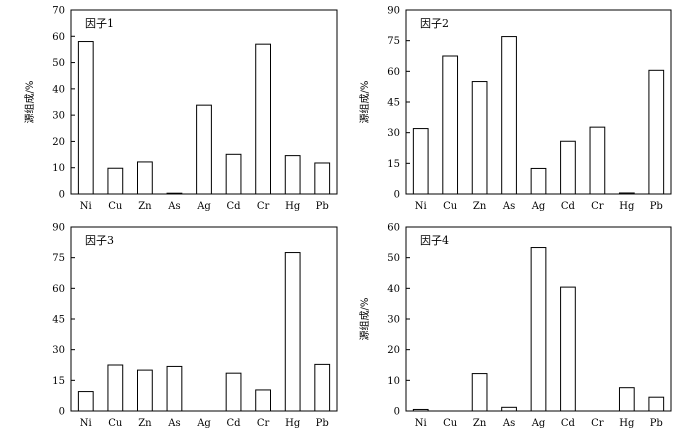 This screenshot has height=433, width=700. Describe the element at coordinates (58, 11) in the screenshot. I see `y-tick-label: 70` at that location.